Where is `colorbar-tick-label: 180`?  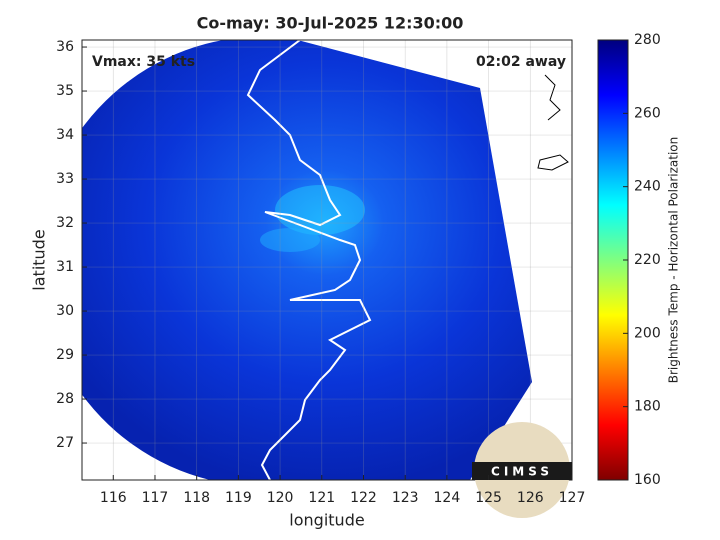 colorbar-tick-label: 180 is located at coordinates (647, 407).